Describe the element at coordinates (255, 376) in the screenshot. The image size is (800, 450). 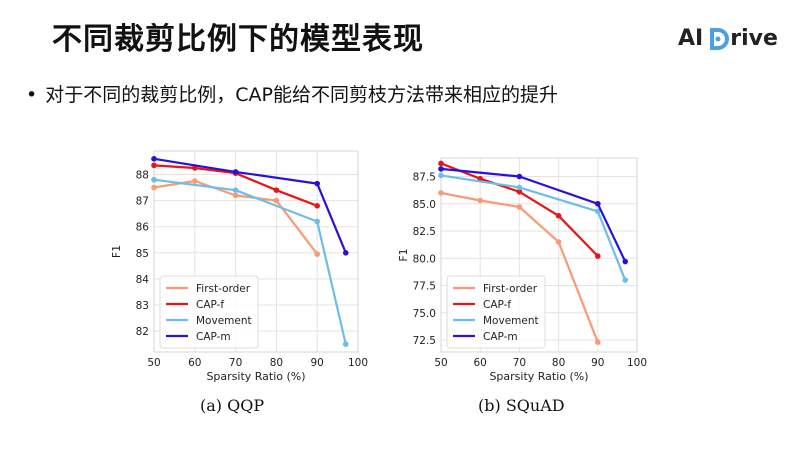
I see `qqp-x-axis-label: Sparsity Ratio (%)` at that location.